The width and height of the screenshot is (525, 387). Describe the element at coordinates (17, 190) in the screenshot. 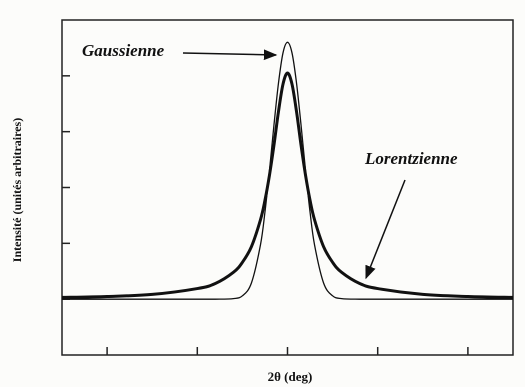

I see `y-axis-label: Intensité (unités arbitraires)` at that location.